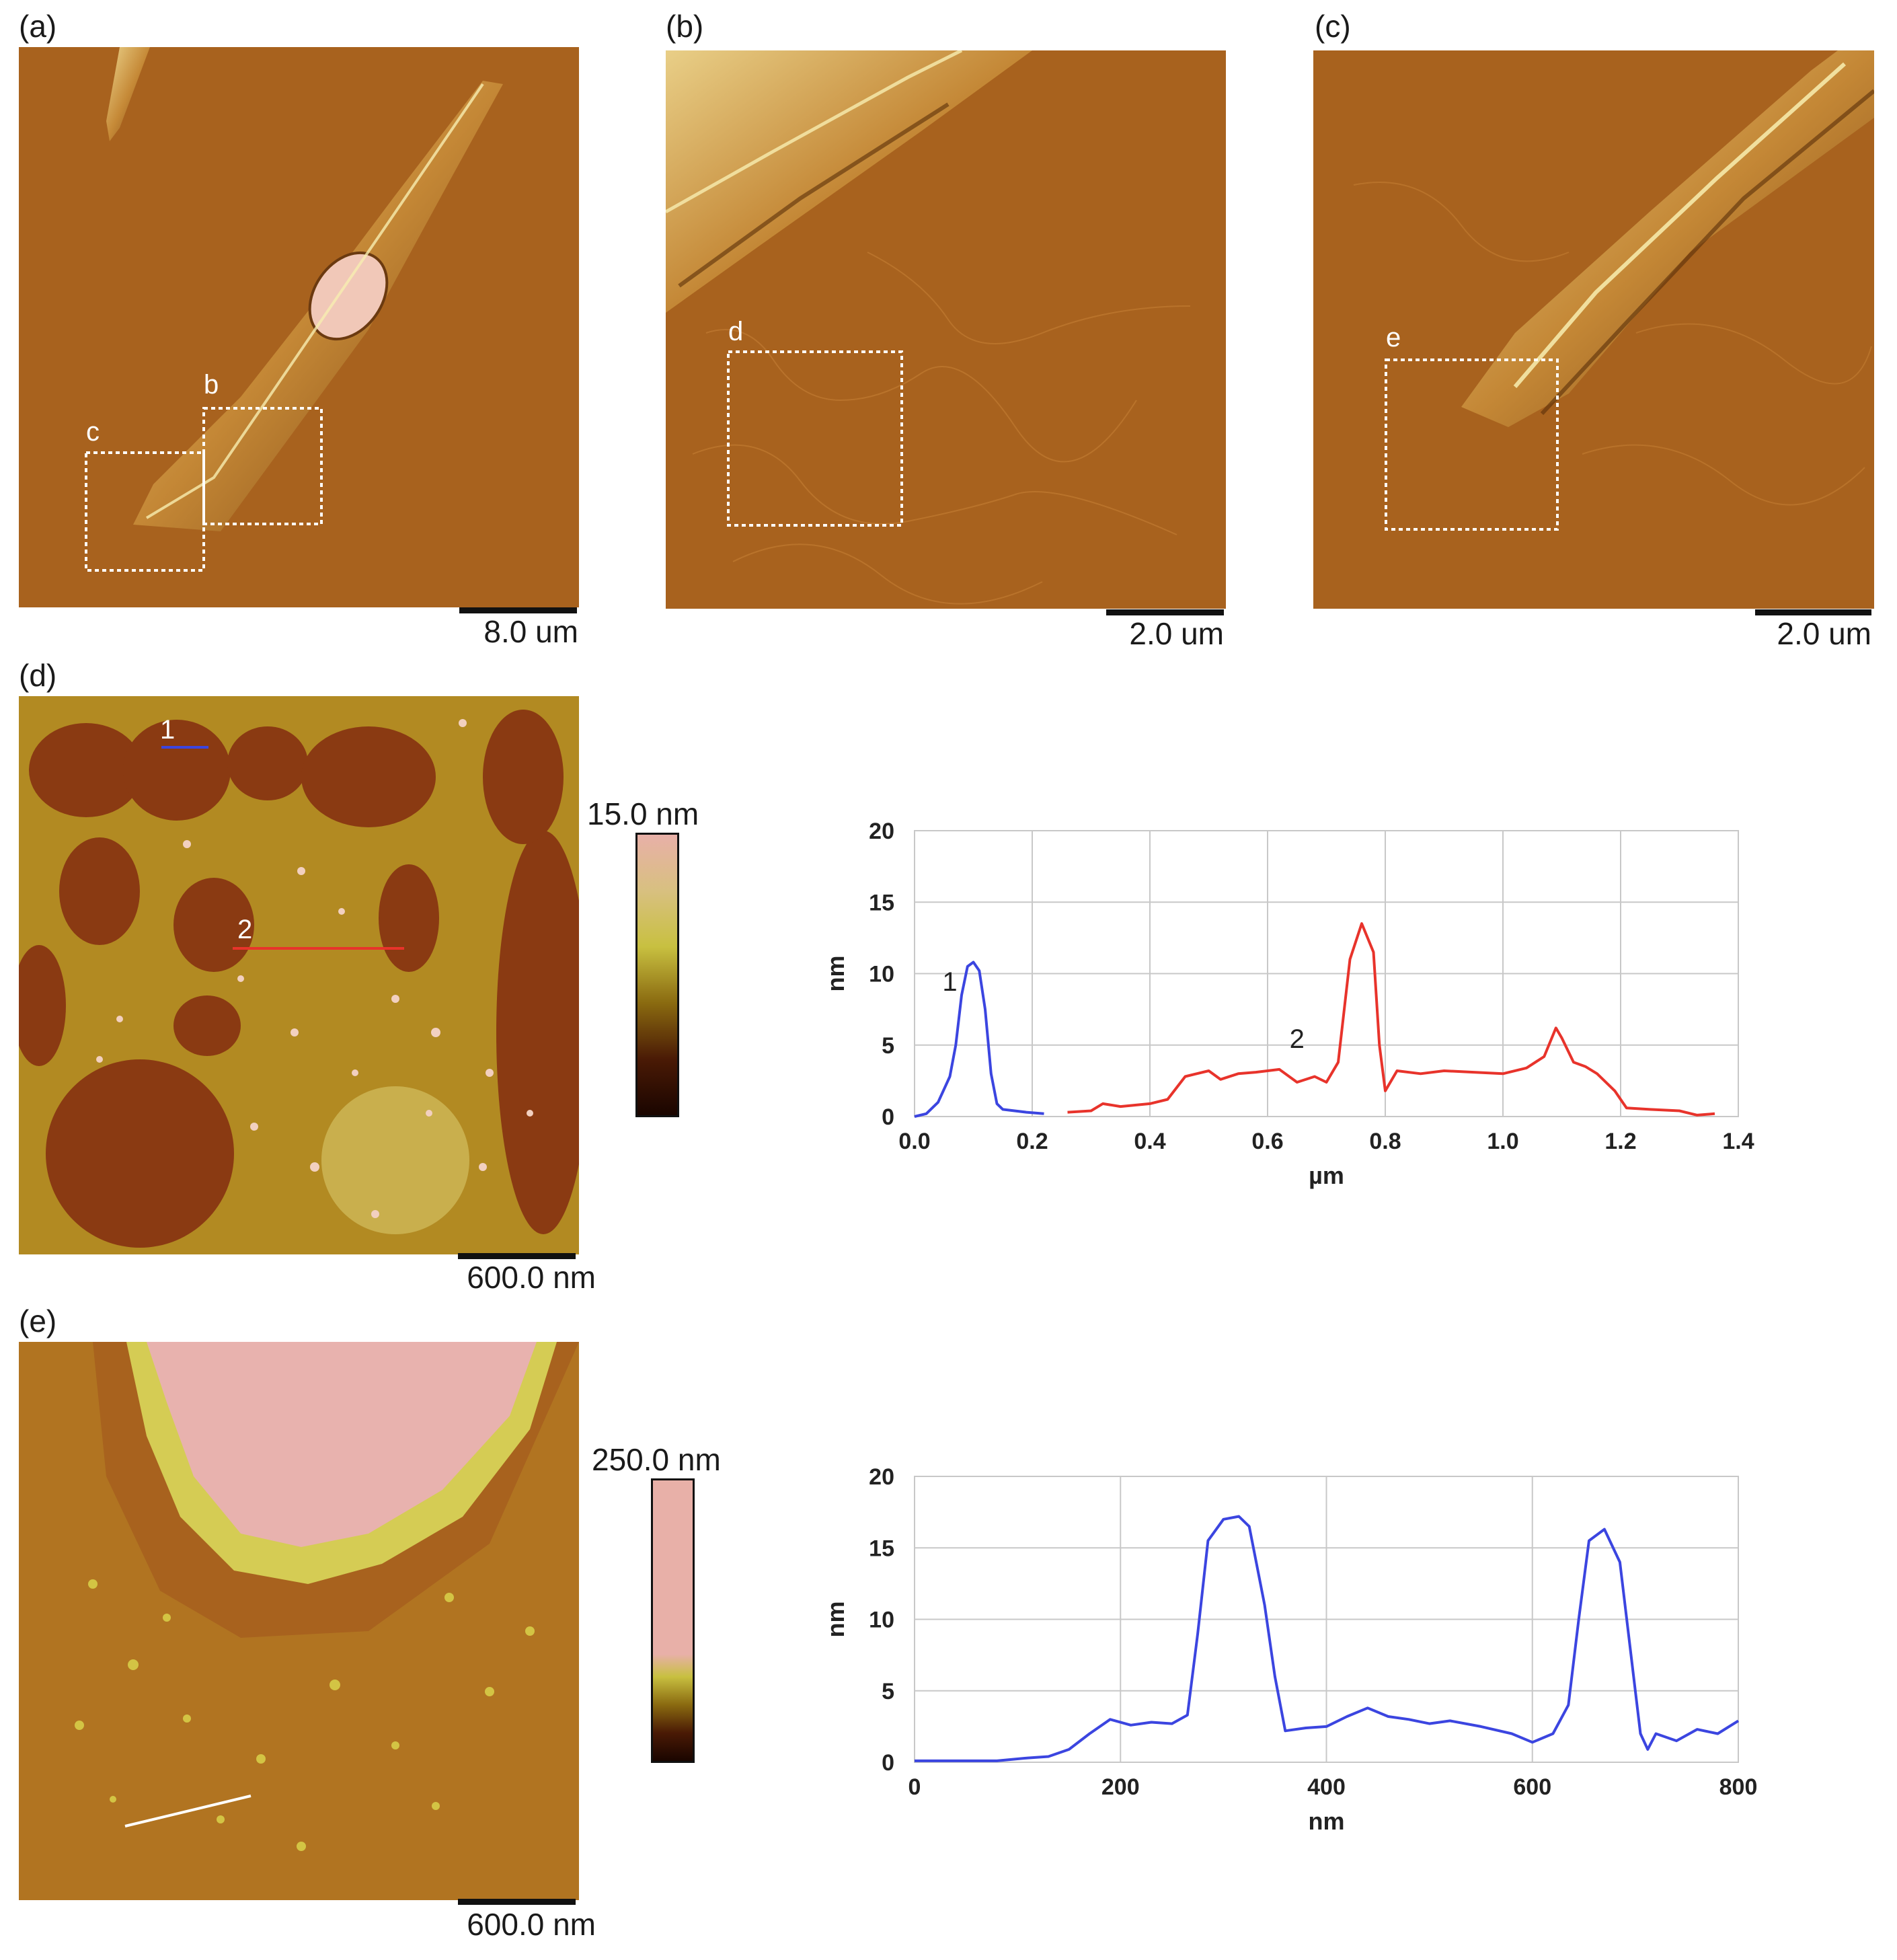 The image size is (1897, 1960). What do you see at coordinates (245, 929) in the screenshot?
I see `profile-line-2-label: 2` at bounding box center [245, 929].